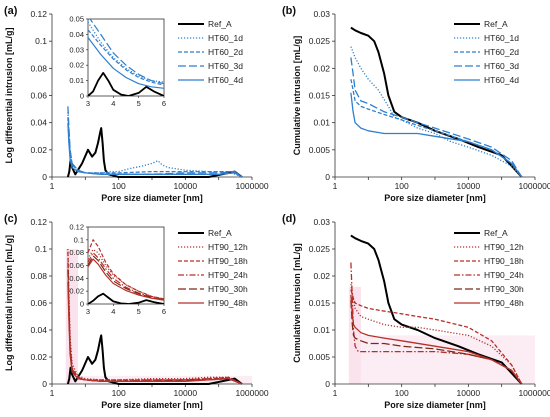  What do you see at coordinates (126, 278) in the screenshot?
I see `inset-series-line-ht90-30h` at bounding box center [126, 278].